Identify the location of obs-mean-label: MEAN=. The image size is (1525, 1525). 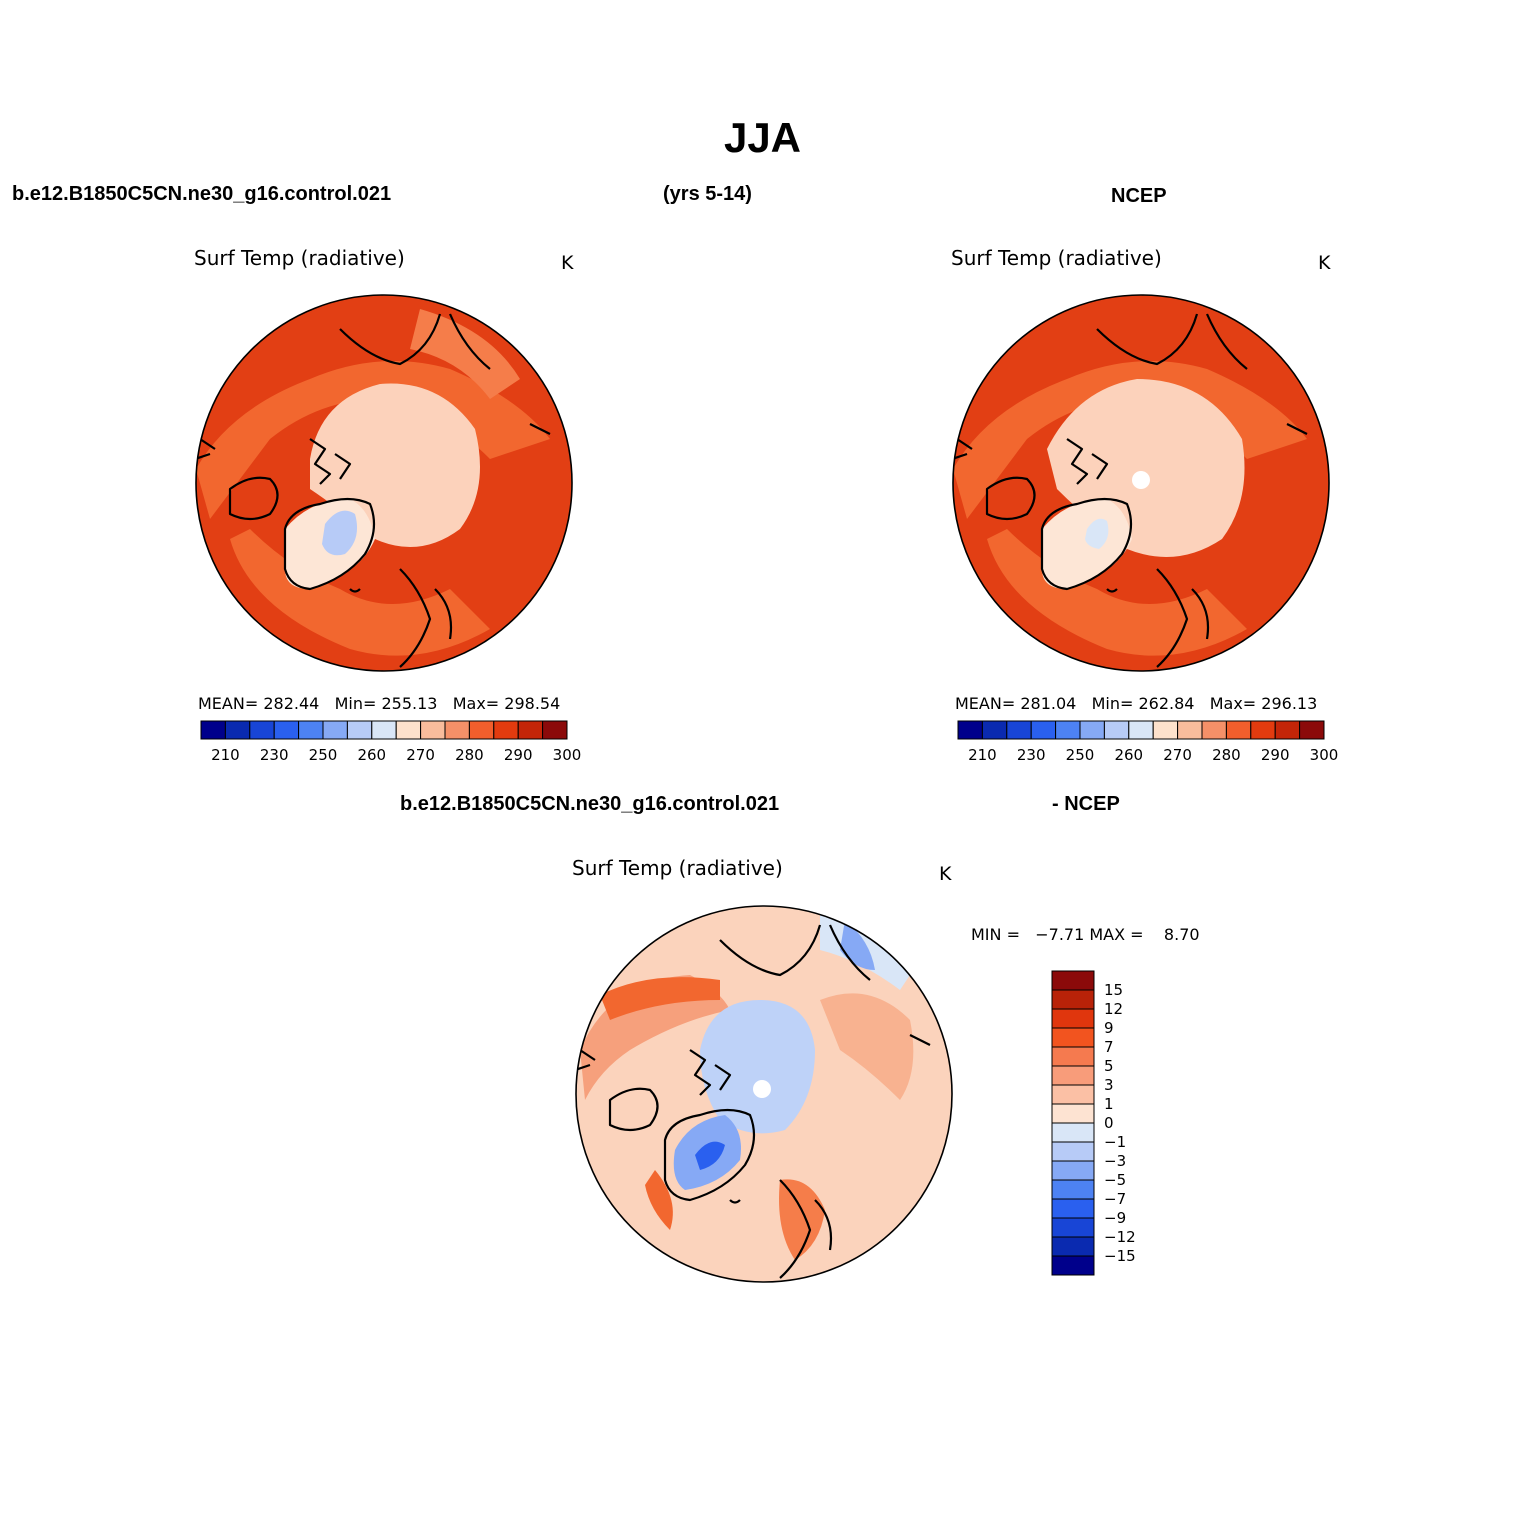
(985, 703).